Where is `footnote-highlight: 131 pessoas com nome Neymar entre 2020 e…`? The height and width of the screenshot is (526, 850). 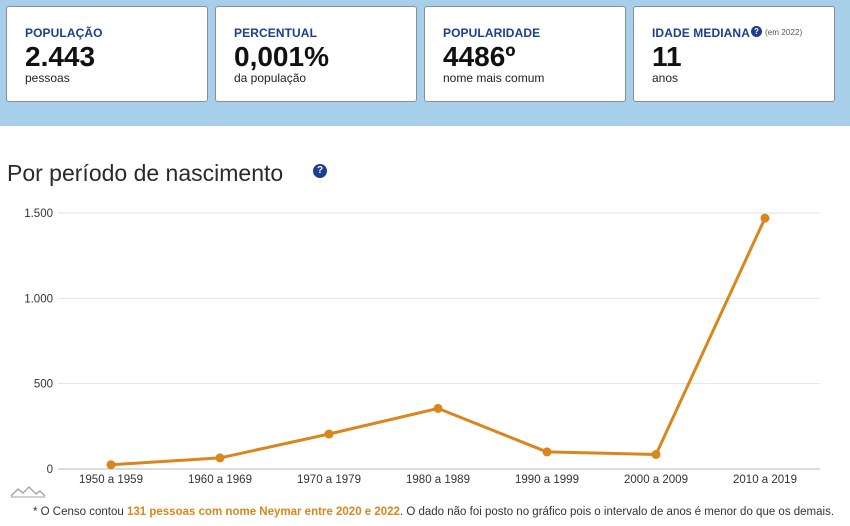
footnote-highlight: 131 pessoas com nome Neymar entre 2020 e… is located at coordinates (263, 512).